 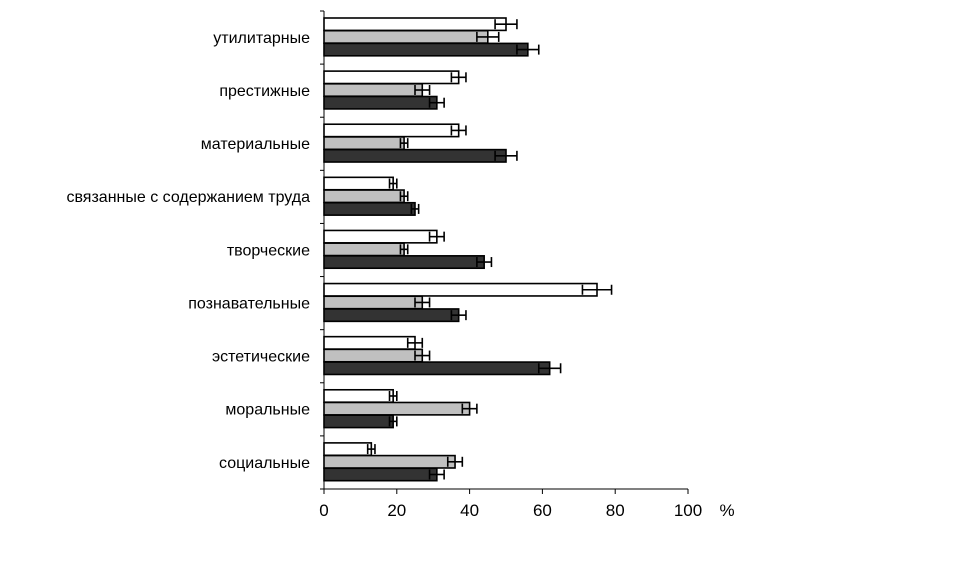 What do you see at coordinates (688, 510) in the screenshot?
I see `x-tick-label: 100` at bounding box center [688, 510].